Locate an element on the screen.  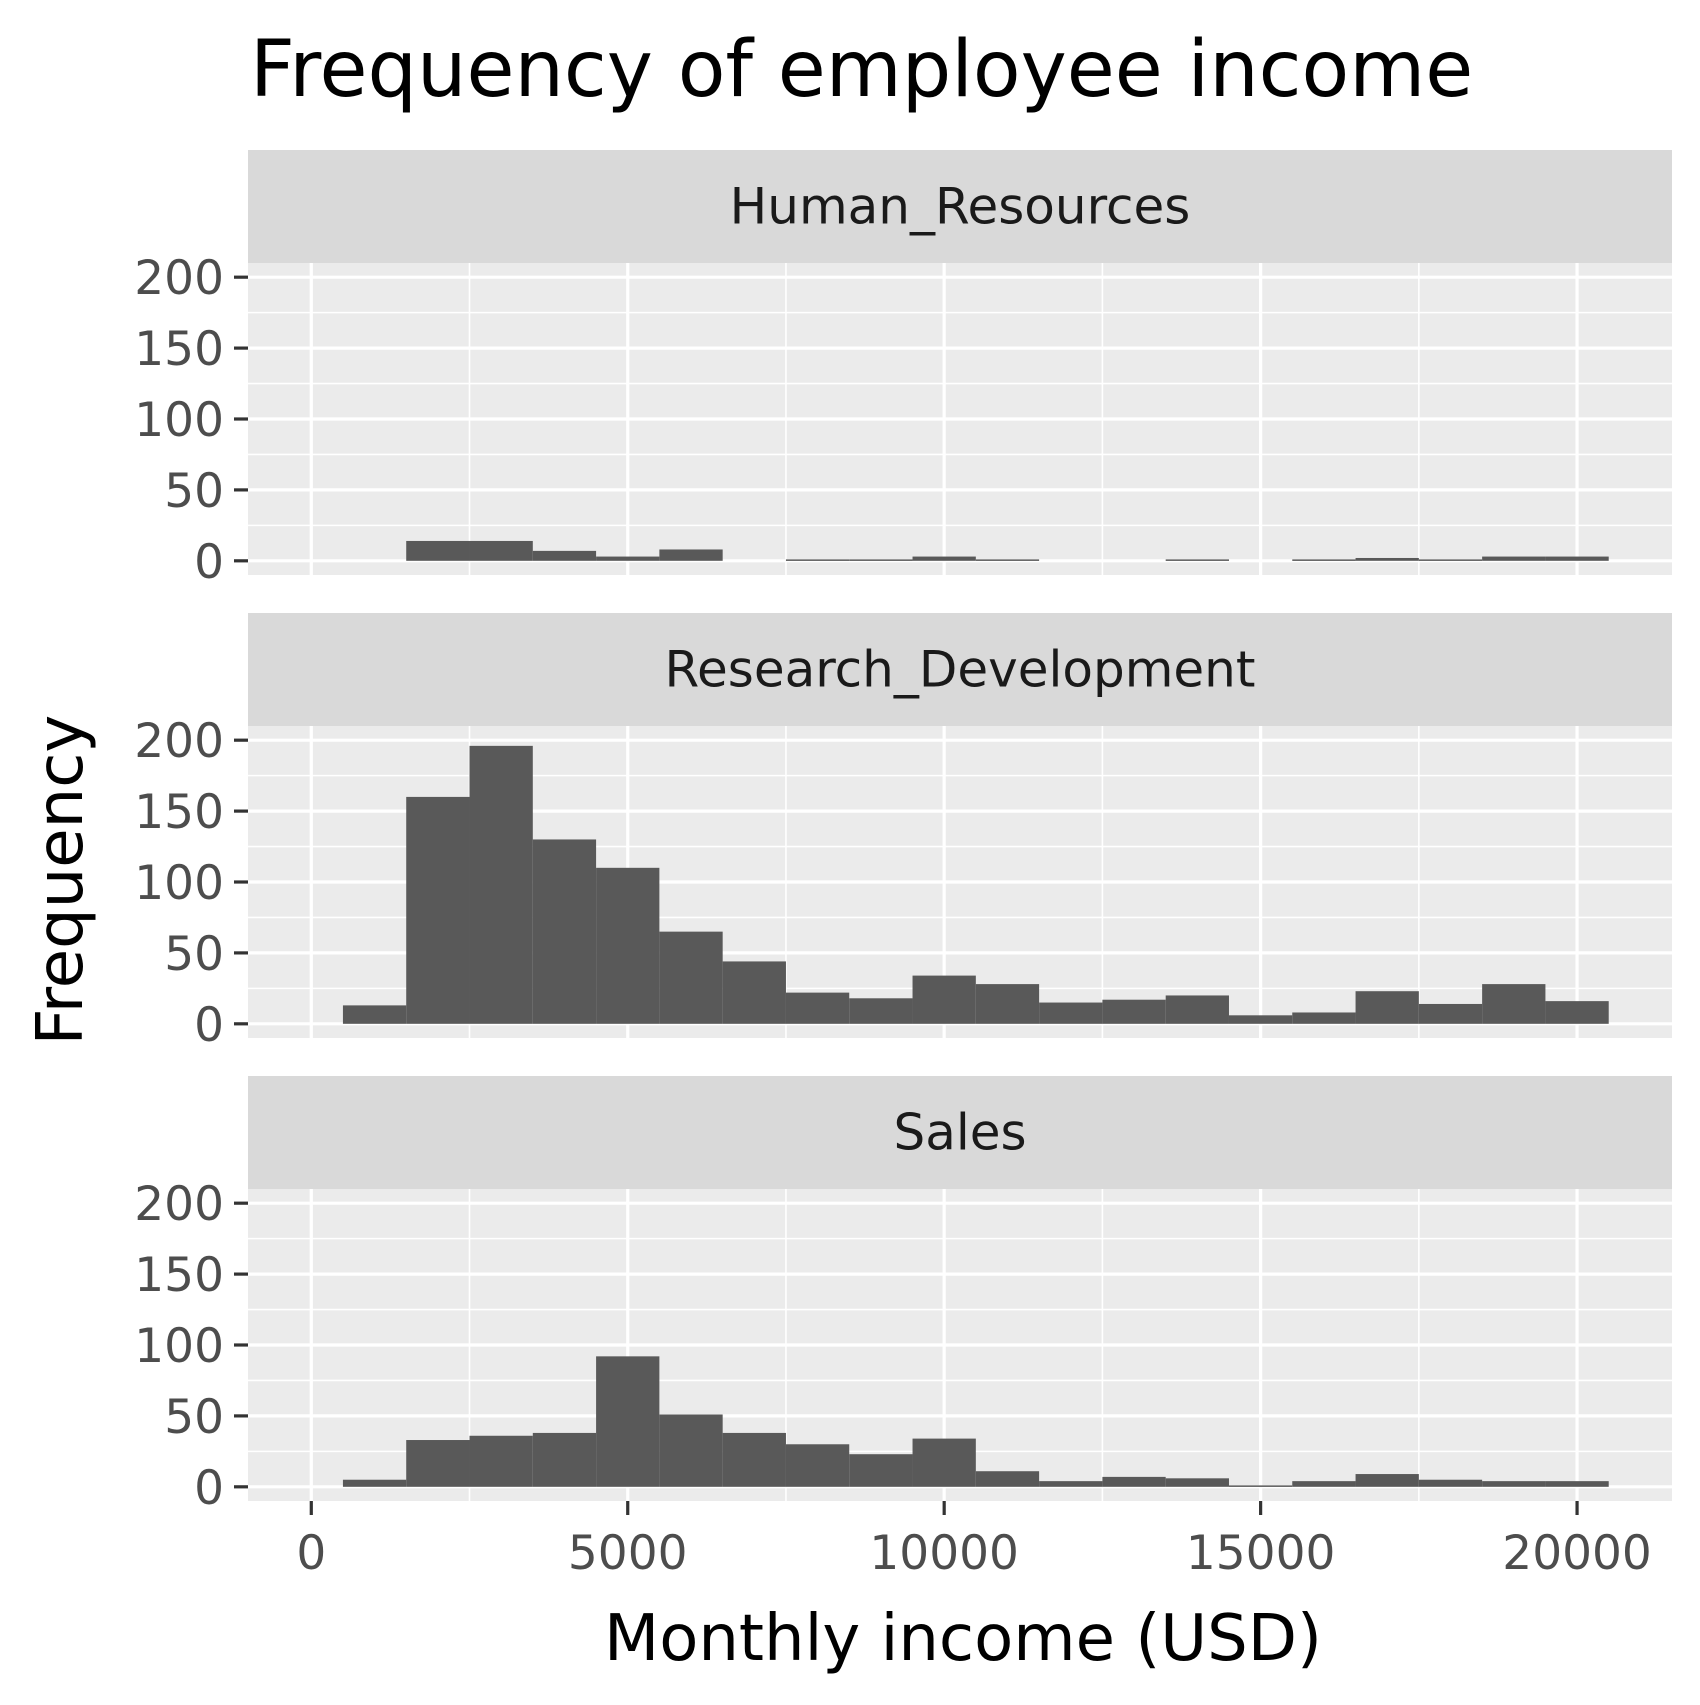
x-tick-label: 0 is located at coordinates (311, 1553).